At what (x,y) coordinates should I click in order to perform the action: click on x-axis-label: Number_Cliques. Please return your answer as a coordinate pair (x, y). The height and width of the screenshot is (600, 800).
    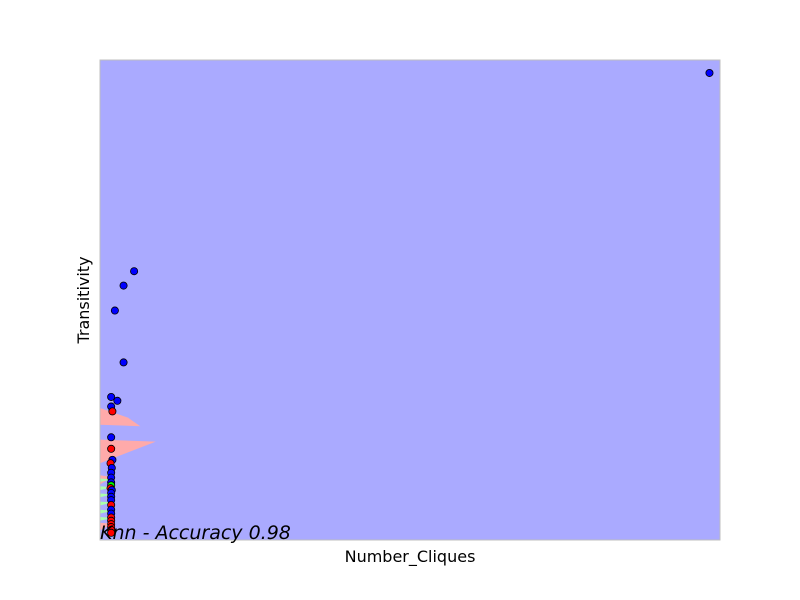
    Looking at the image, I should click on (410, 557).